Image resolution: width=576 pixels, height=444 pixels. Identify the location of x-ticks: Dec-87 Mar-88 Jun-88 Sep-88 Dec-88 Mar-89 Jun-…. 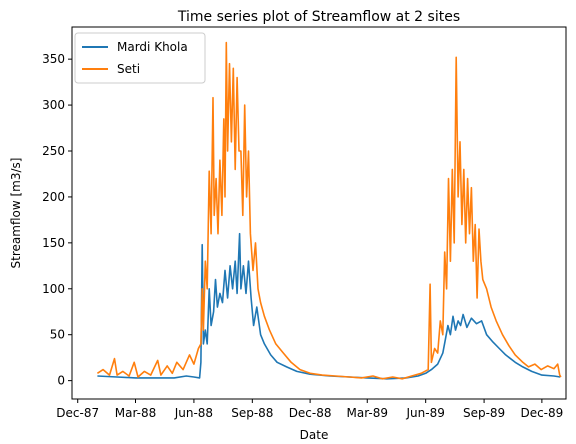
(309, 409).